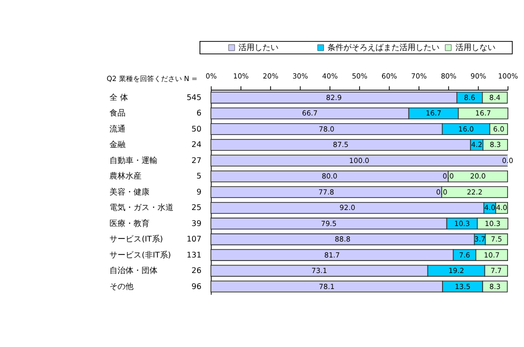 Image resolution: width=524 pixels, height=347 pixels. I want to click on data-label: 8.6, so click(470, 97).